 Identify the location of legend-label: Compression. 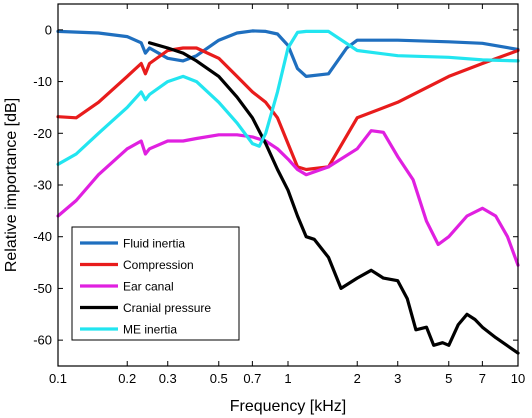
(158, 265).